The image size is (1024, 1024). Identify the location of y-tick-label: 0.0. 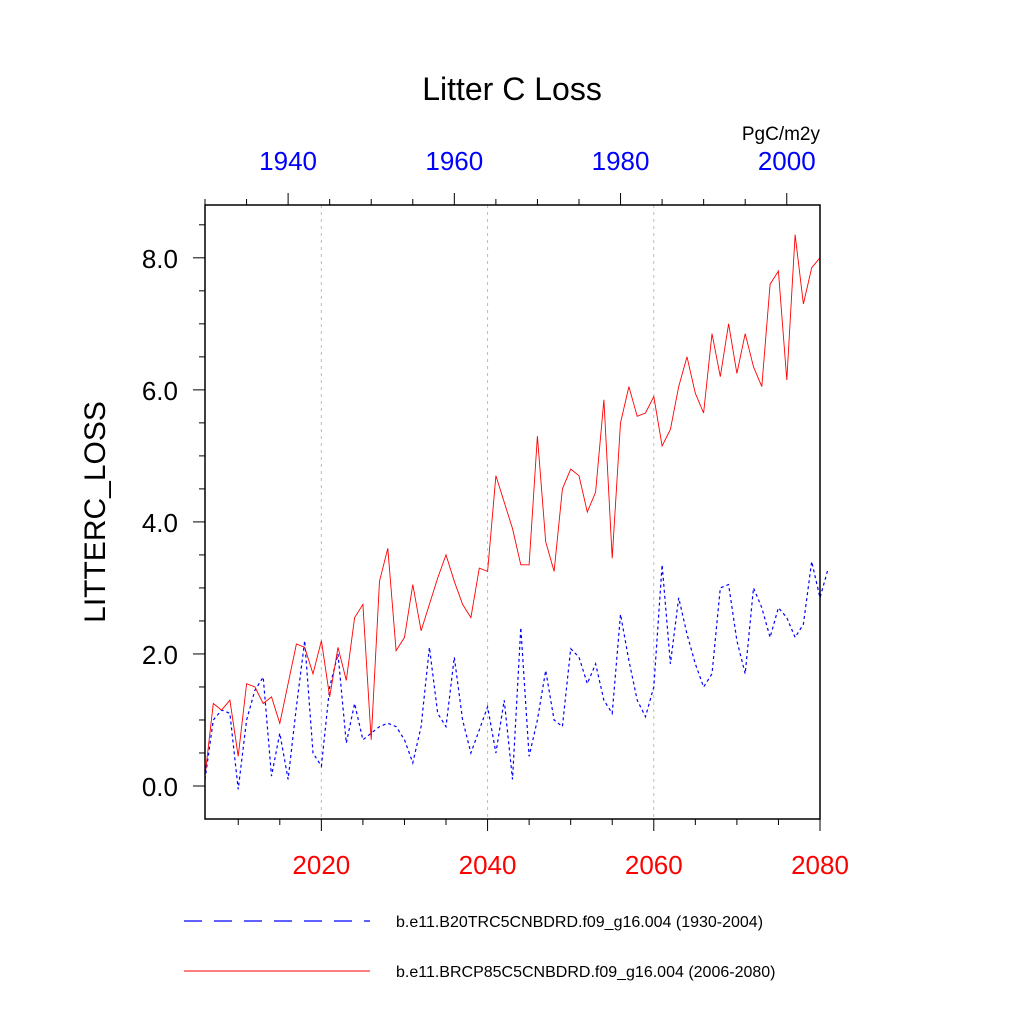
(160, 787).